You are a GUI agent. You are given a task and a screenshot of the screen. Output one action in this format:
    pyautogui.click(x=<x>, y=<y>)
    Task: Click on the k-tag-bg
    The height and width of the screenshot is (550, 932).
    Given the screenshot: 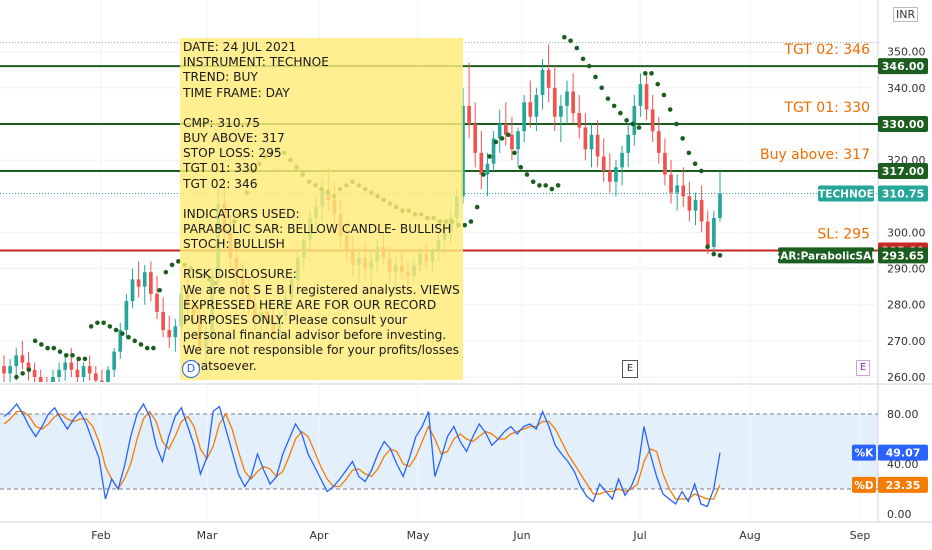 What is the action you would take?
    pyautogui.click(x=903, y=452)
    